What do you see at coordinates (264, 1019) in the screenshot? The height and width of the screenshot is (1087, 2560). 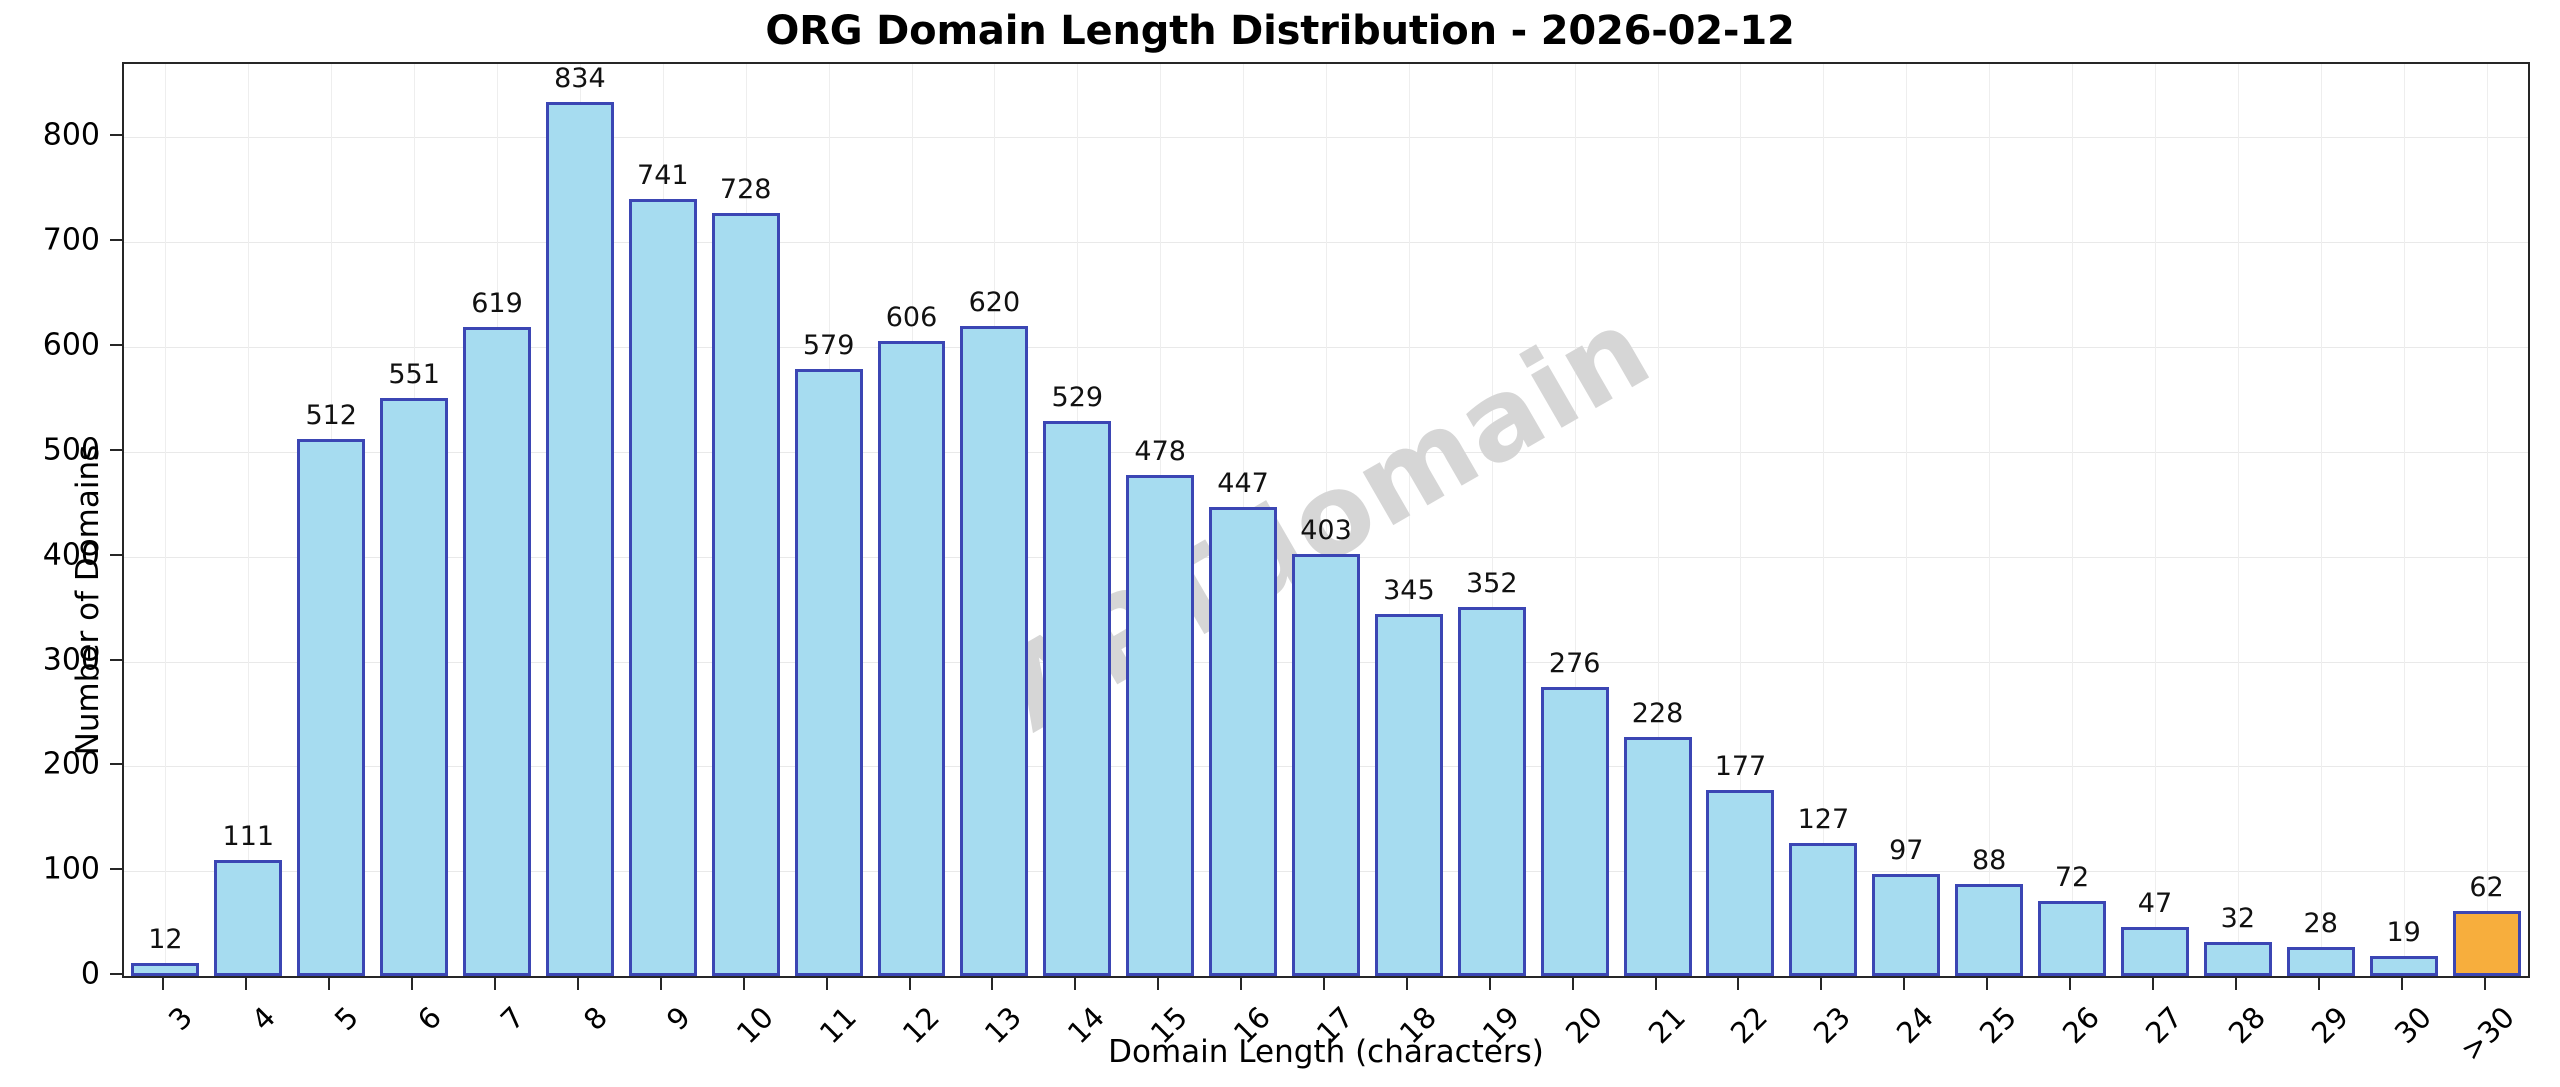 I see `x-tick-label: 4` at bounding box center [264, 1019].